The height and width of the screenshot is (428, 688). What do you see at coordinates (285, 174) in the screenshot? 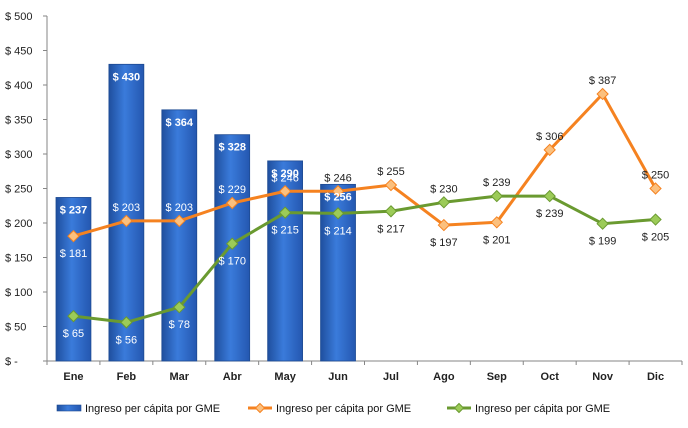
I see `bar-value-label: $ 290` at bounding box center [285, 174].